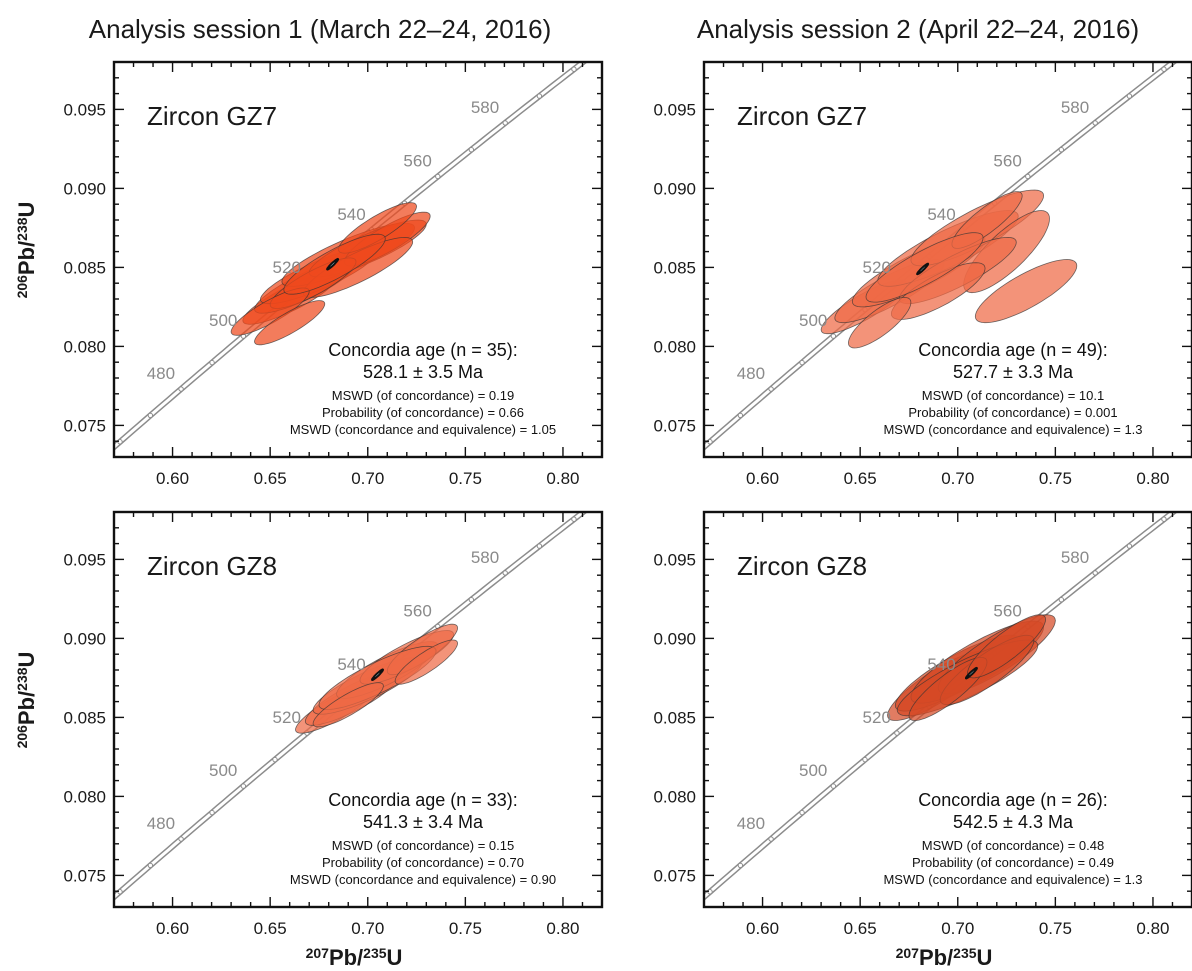  I want to click on mswd-stat: MSWD (of concordance) = 0.15, so click(423, 845).